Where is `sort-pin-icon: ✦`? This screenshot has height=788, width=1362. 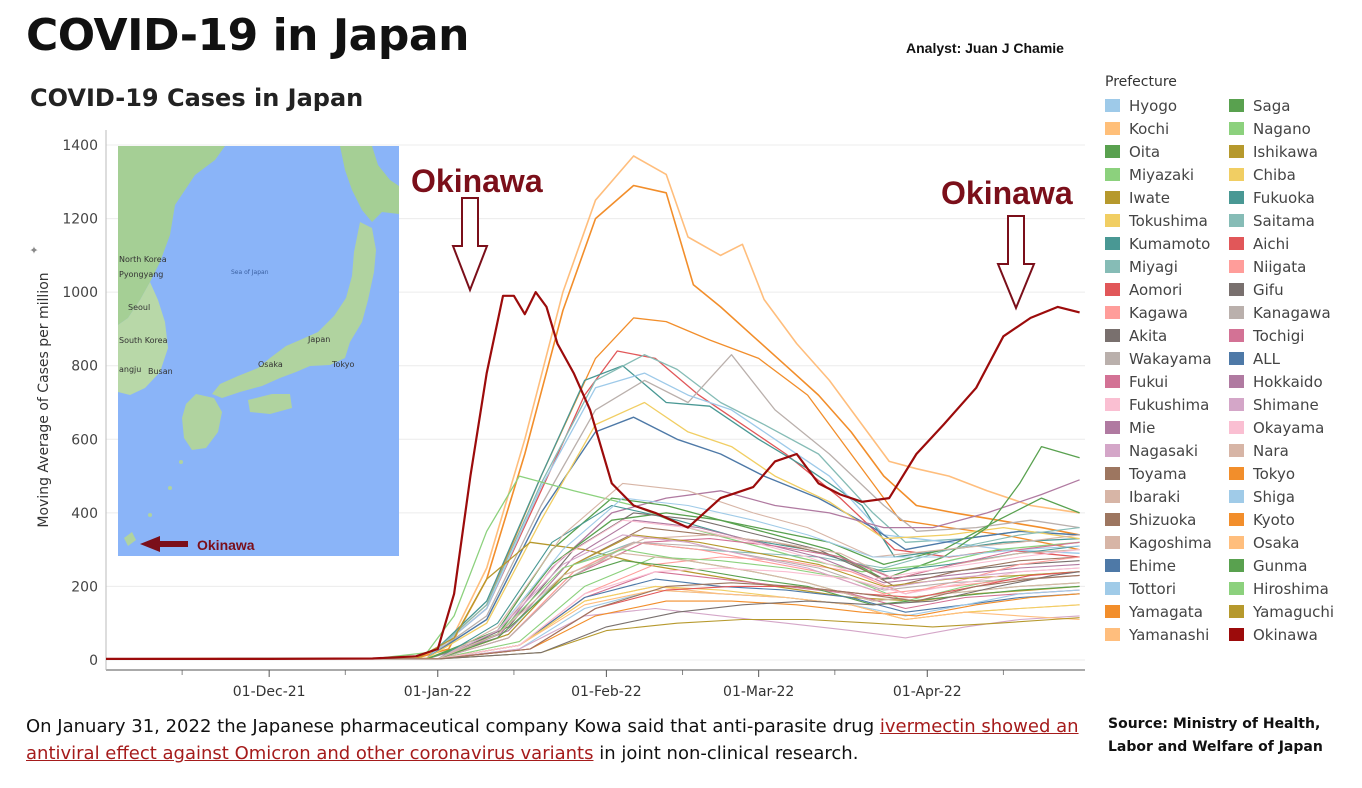 sort-pin-icon: ✦ is located at coordinates (34, 249).